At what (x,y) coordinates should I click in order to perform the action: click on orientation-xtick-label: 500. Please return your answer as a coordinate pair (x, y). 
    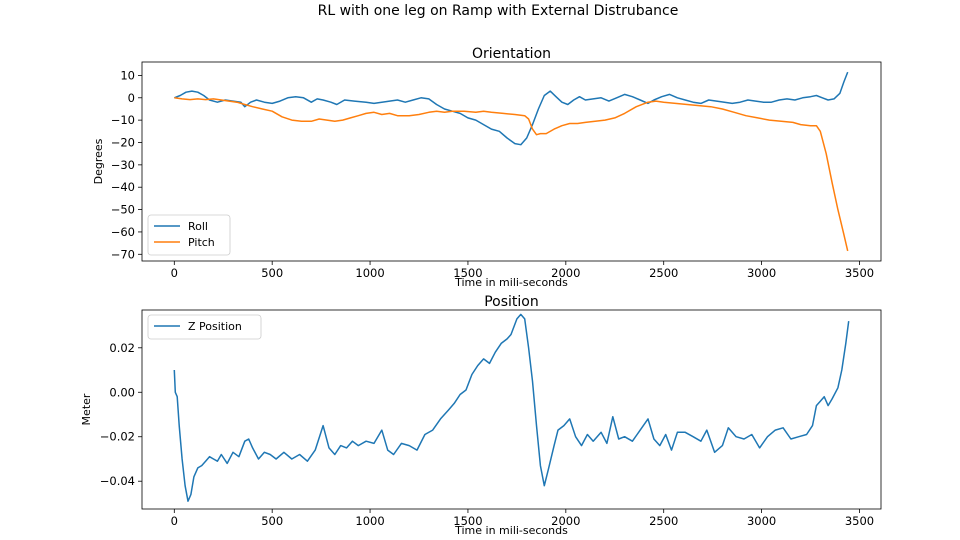
    Looking at the image, I should click on (272, 273).